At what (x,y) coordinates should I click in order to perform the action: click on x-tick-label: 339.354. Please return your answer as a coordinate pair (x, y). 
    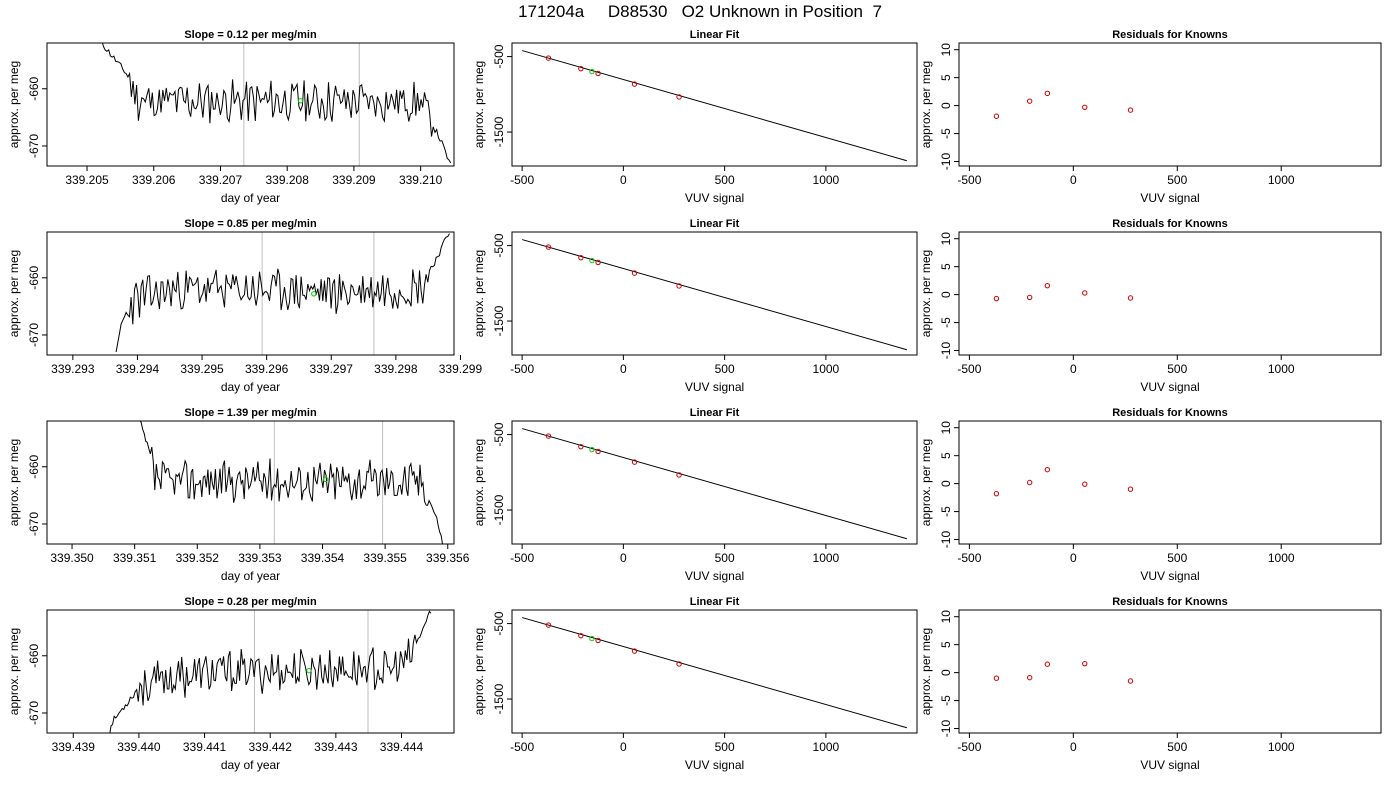
    Looking at the image, I should click on (323, 558).